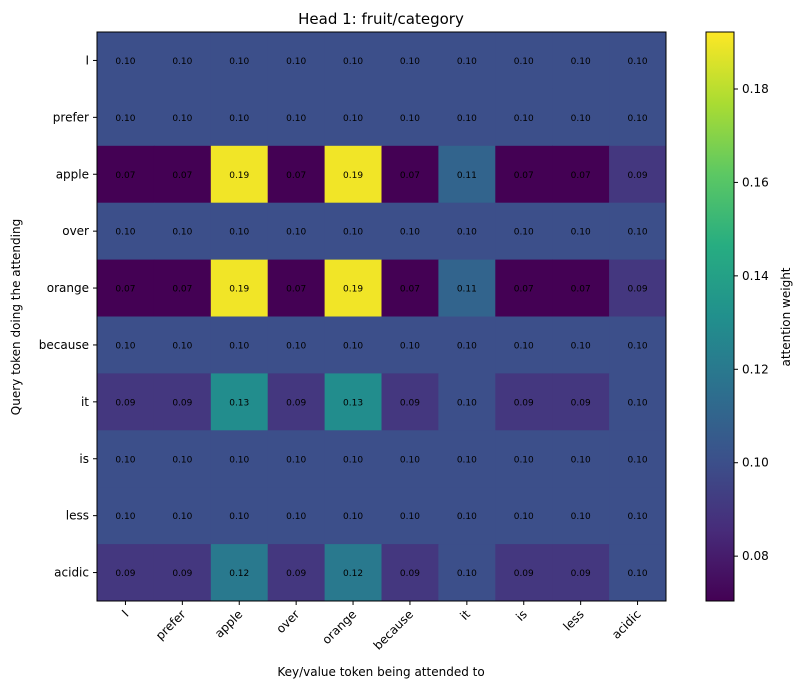 The width and height of the screenshot is (803, 690). What do you see at coordinates (16, 317) in the screenshot?
I see `y-axis-label: Query token doing the attending` at bounding box center [16, 317].